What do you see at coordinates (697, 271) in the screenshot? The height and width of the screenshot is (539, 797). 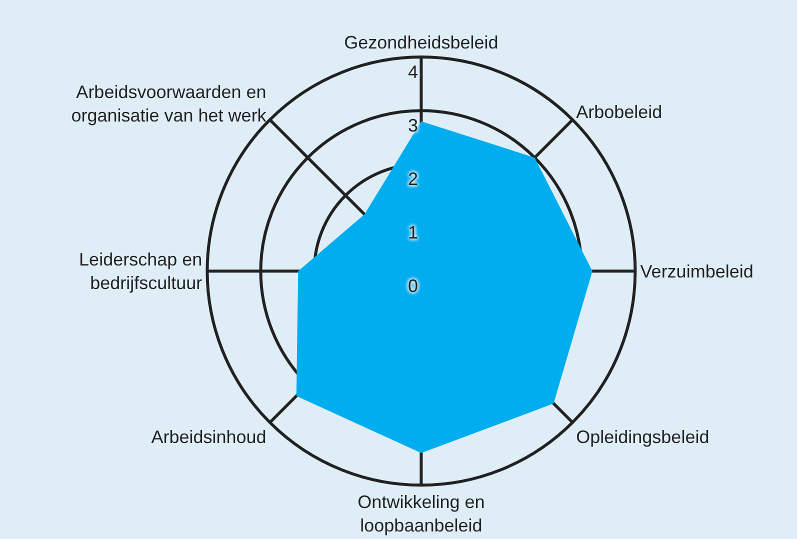 I see `spoke-label: Verzuimbeleid` at bounding box center [697, 271].